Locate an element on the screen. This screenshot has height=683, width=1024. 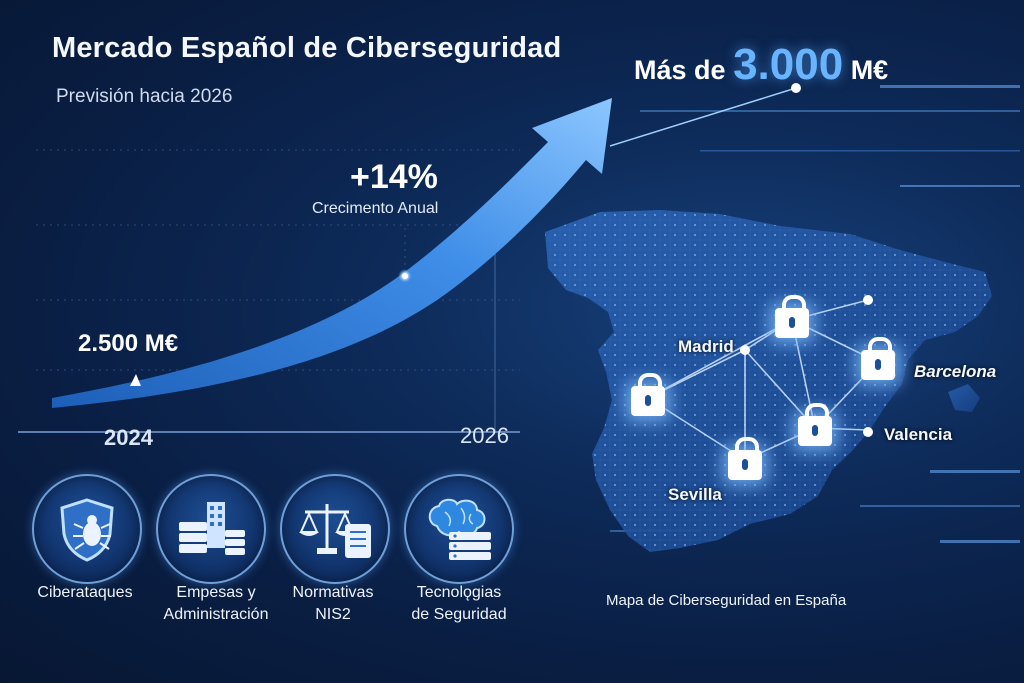
growth-label: Crecimento Anual is located at coordinates (375, 208).